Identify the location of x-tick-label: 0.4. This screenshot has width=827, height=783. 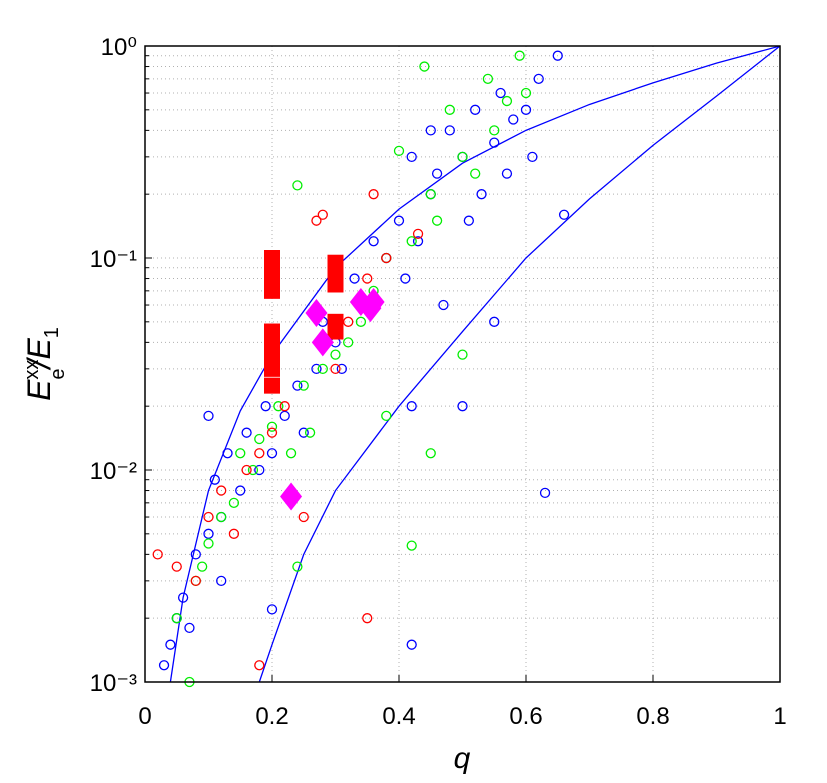
(398, 716).